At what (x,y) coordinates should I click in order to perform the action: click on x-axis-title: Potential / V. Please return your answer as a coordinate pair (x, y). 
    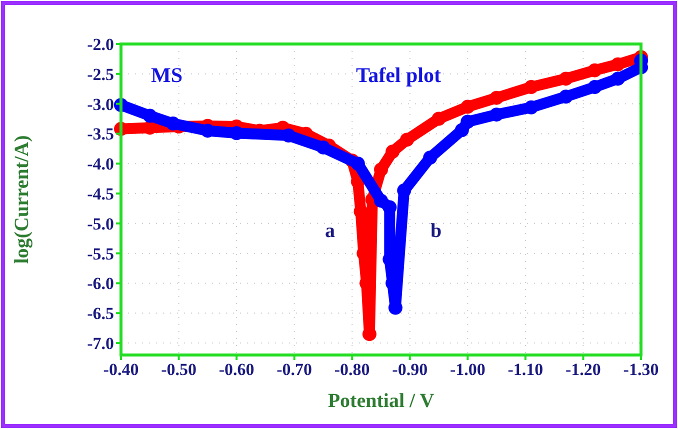
    Looking at the image, I should click on (381, 401).